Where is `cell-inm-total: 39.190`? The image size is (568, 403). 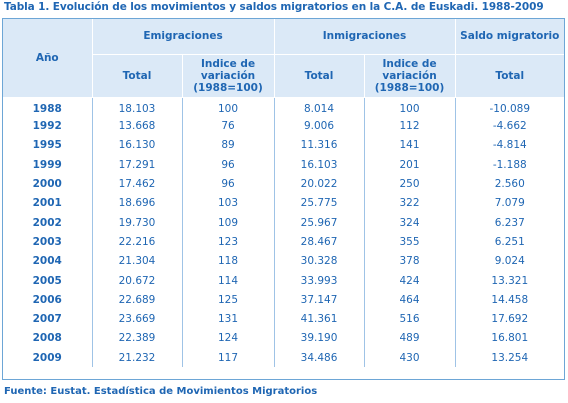
cell-inm-total: 39.190 is located at coordinates (319, 338).